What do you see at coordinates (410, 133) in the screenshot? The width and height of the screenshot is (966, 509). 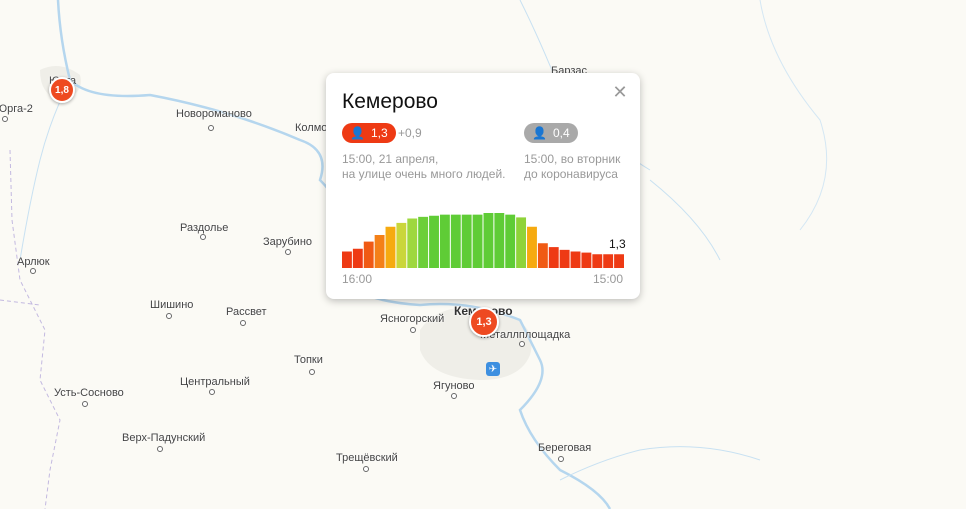 I see `load-delta: +0,9` at bounding box center [410, 133].